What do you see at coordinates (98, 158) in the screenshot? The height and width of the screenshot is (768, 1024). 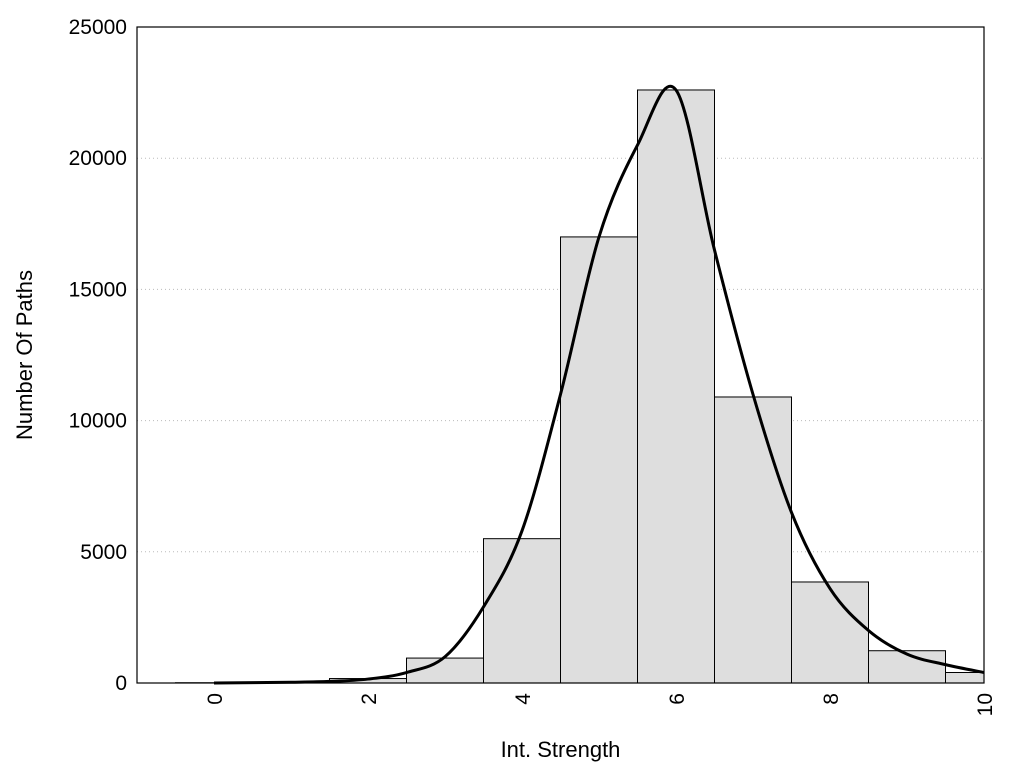 I see `y-tick-label: 20000` at bounding box center [98, 158].